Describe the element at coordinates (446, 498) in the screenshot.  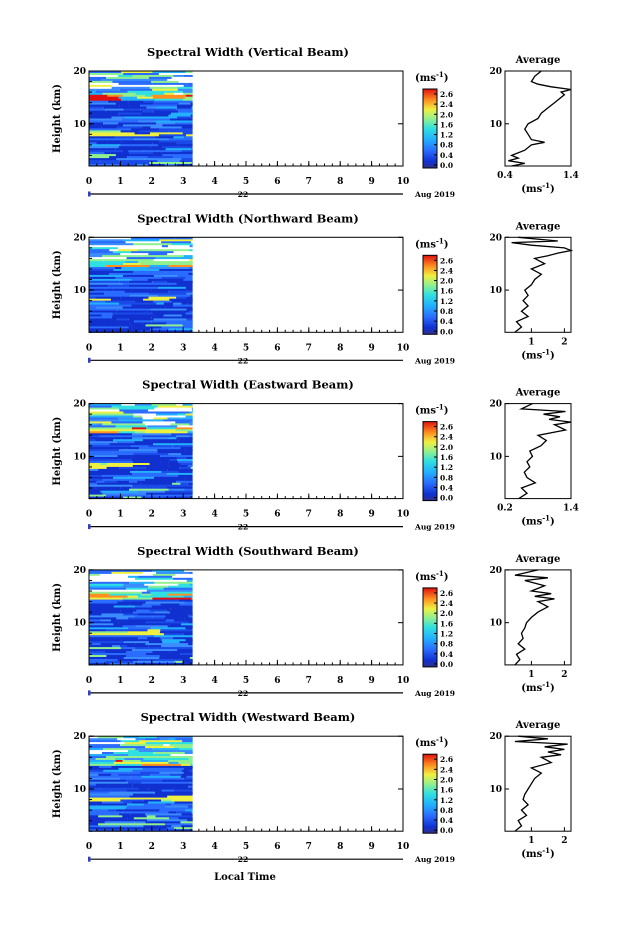
I see `colorbar-tick-label: 0.0` at that location.